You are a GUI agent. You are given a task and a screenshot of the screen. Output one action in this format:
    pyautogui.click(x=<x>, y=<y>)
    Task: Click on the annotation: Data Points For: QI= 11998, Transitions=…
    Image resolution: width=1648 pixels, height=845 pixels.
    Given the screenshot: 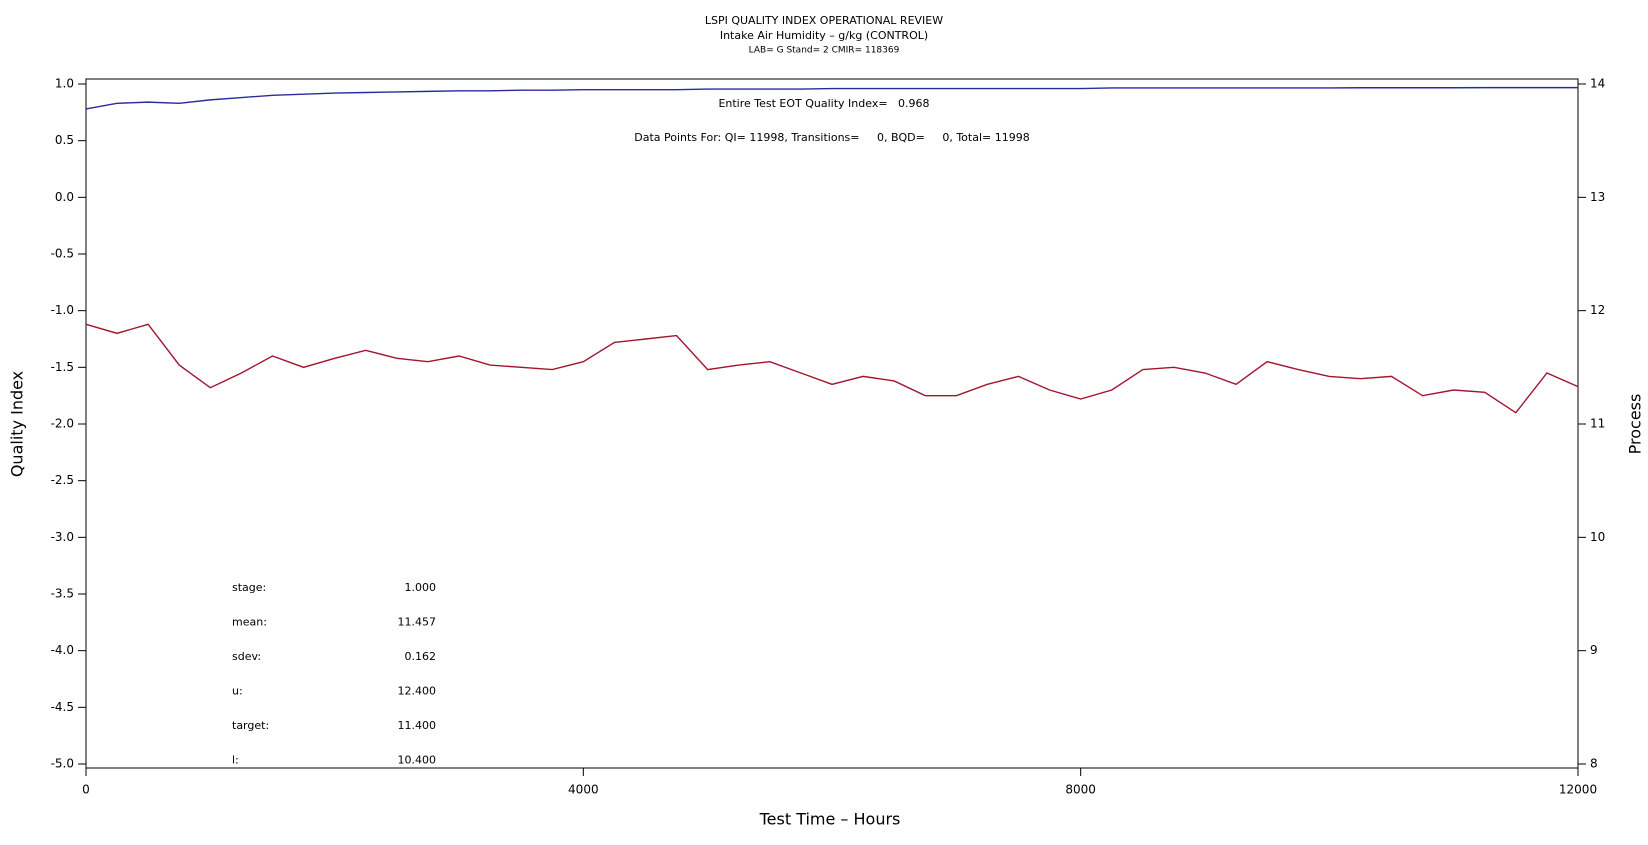 What is the action you would take?
    pyautogui.click(x=831, y=137)
    